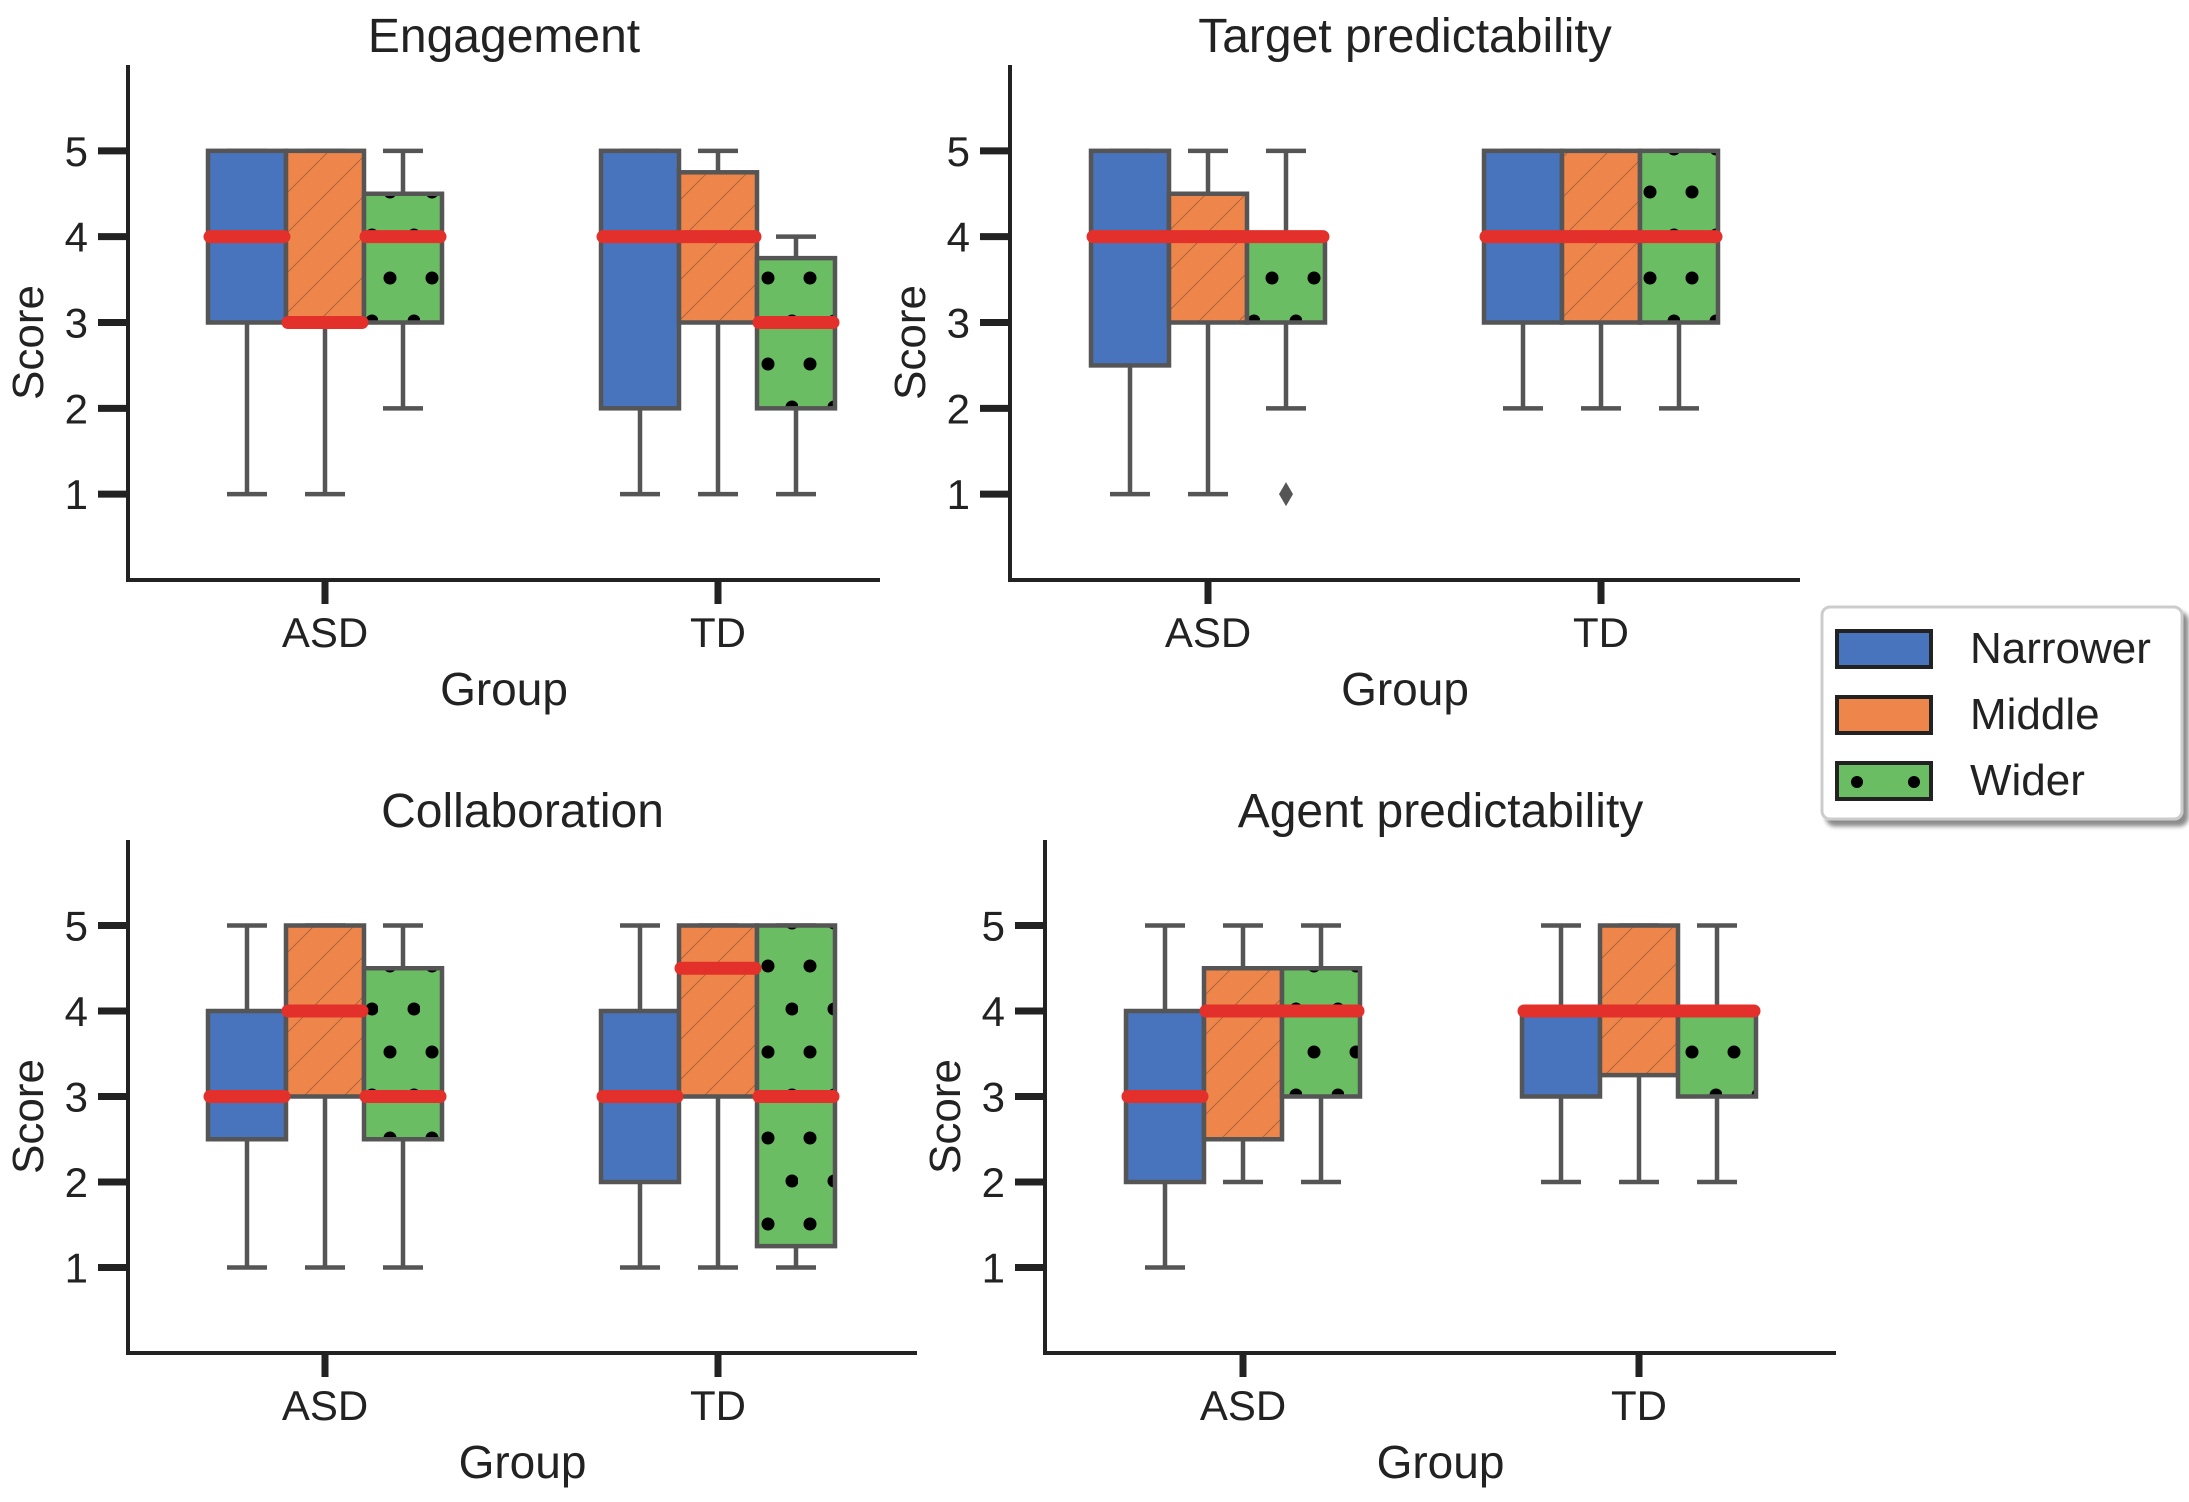 This screenshot has height=1502, width=2189. I want to click on legend-entry-narrower: Narrower, so click(1993, 648).